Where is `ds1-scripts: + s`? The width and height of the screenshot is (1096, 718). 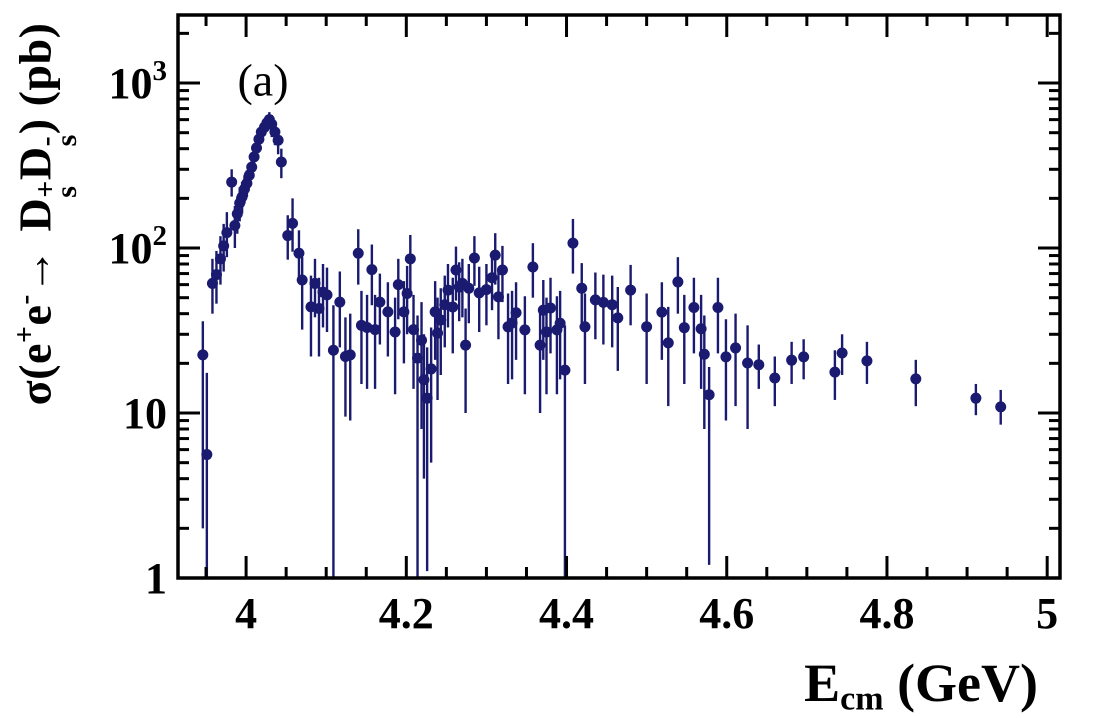
ds1-scripts: + s is located at coordinates (56, 189).